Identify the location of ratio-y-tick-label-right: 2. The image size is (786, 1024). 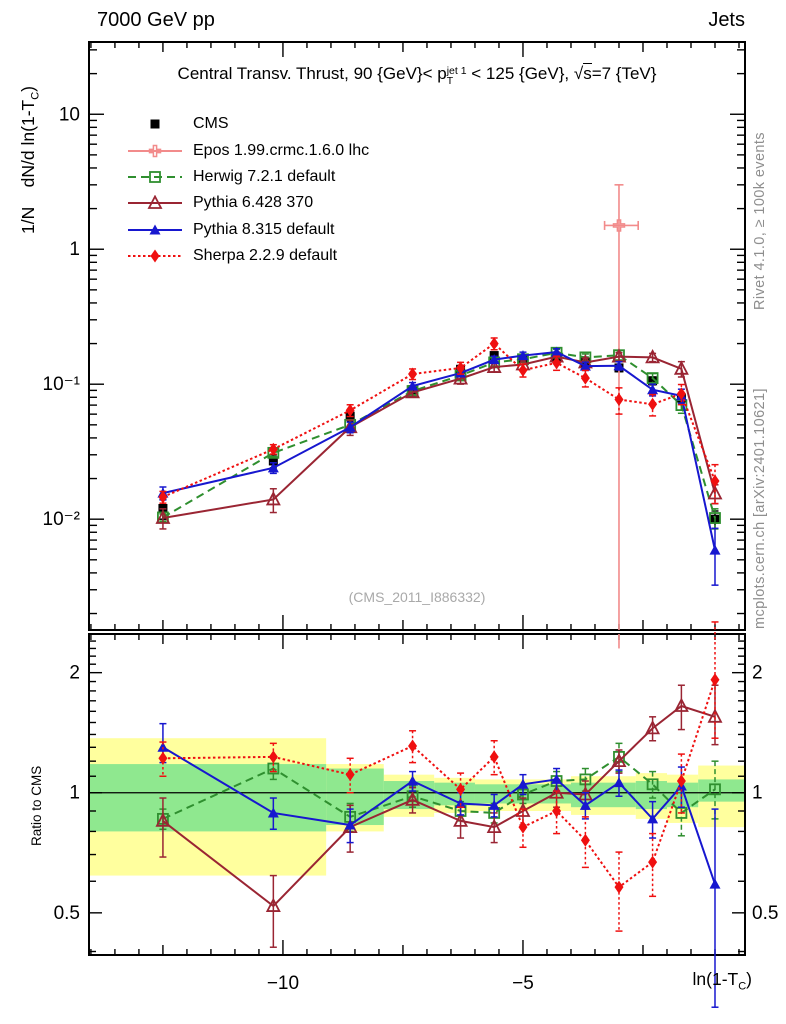
(757, 673).